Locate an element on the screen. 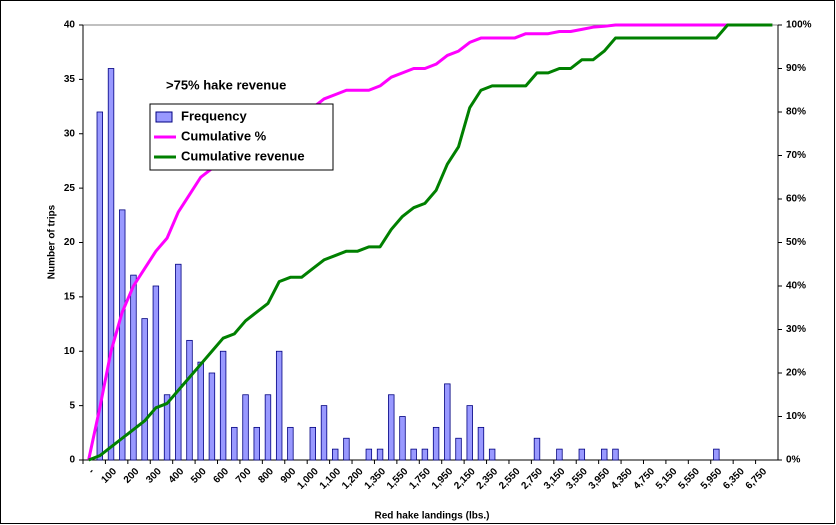 Image resolution: width=836 pixels, height=525 pixels. y-tick-label: 35 is located at coordinates (70, 79).